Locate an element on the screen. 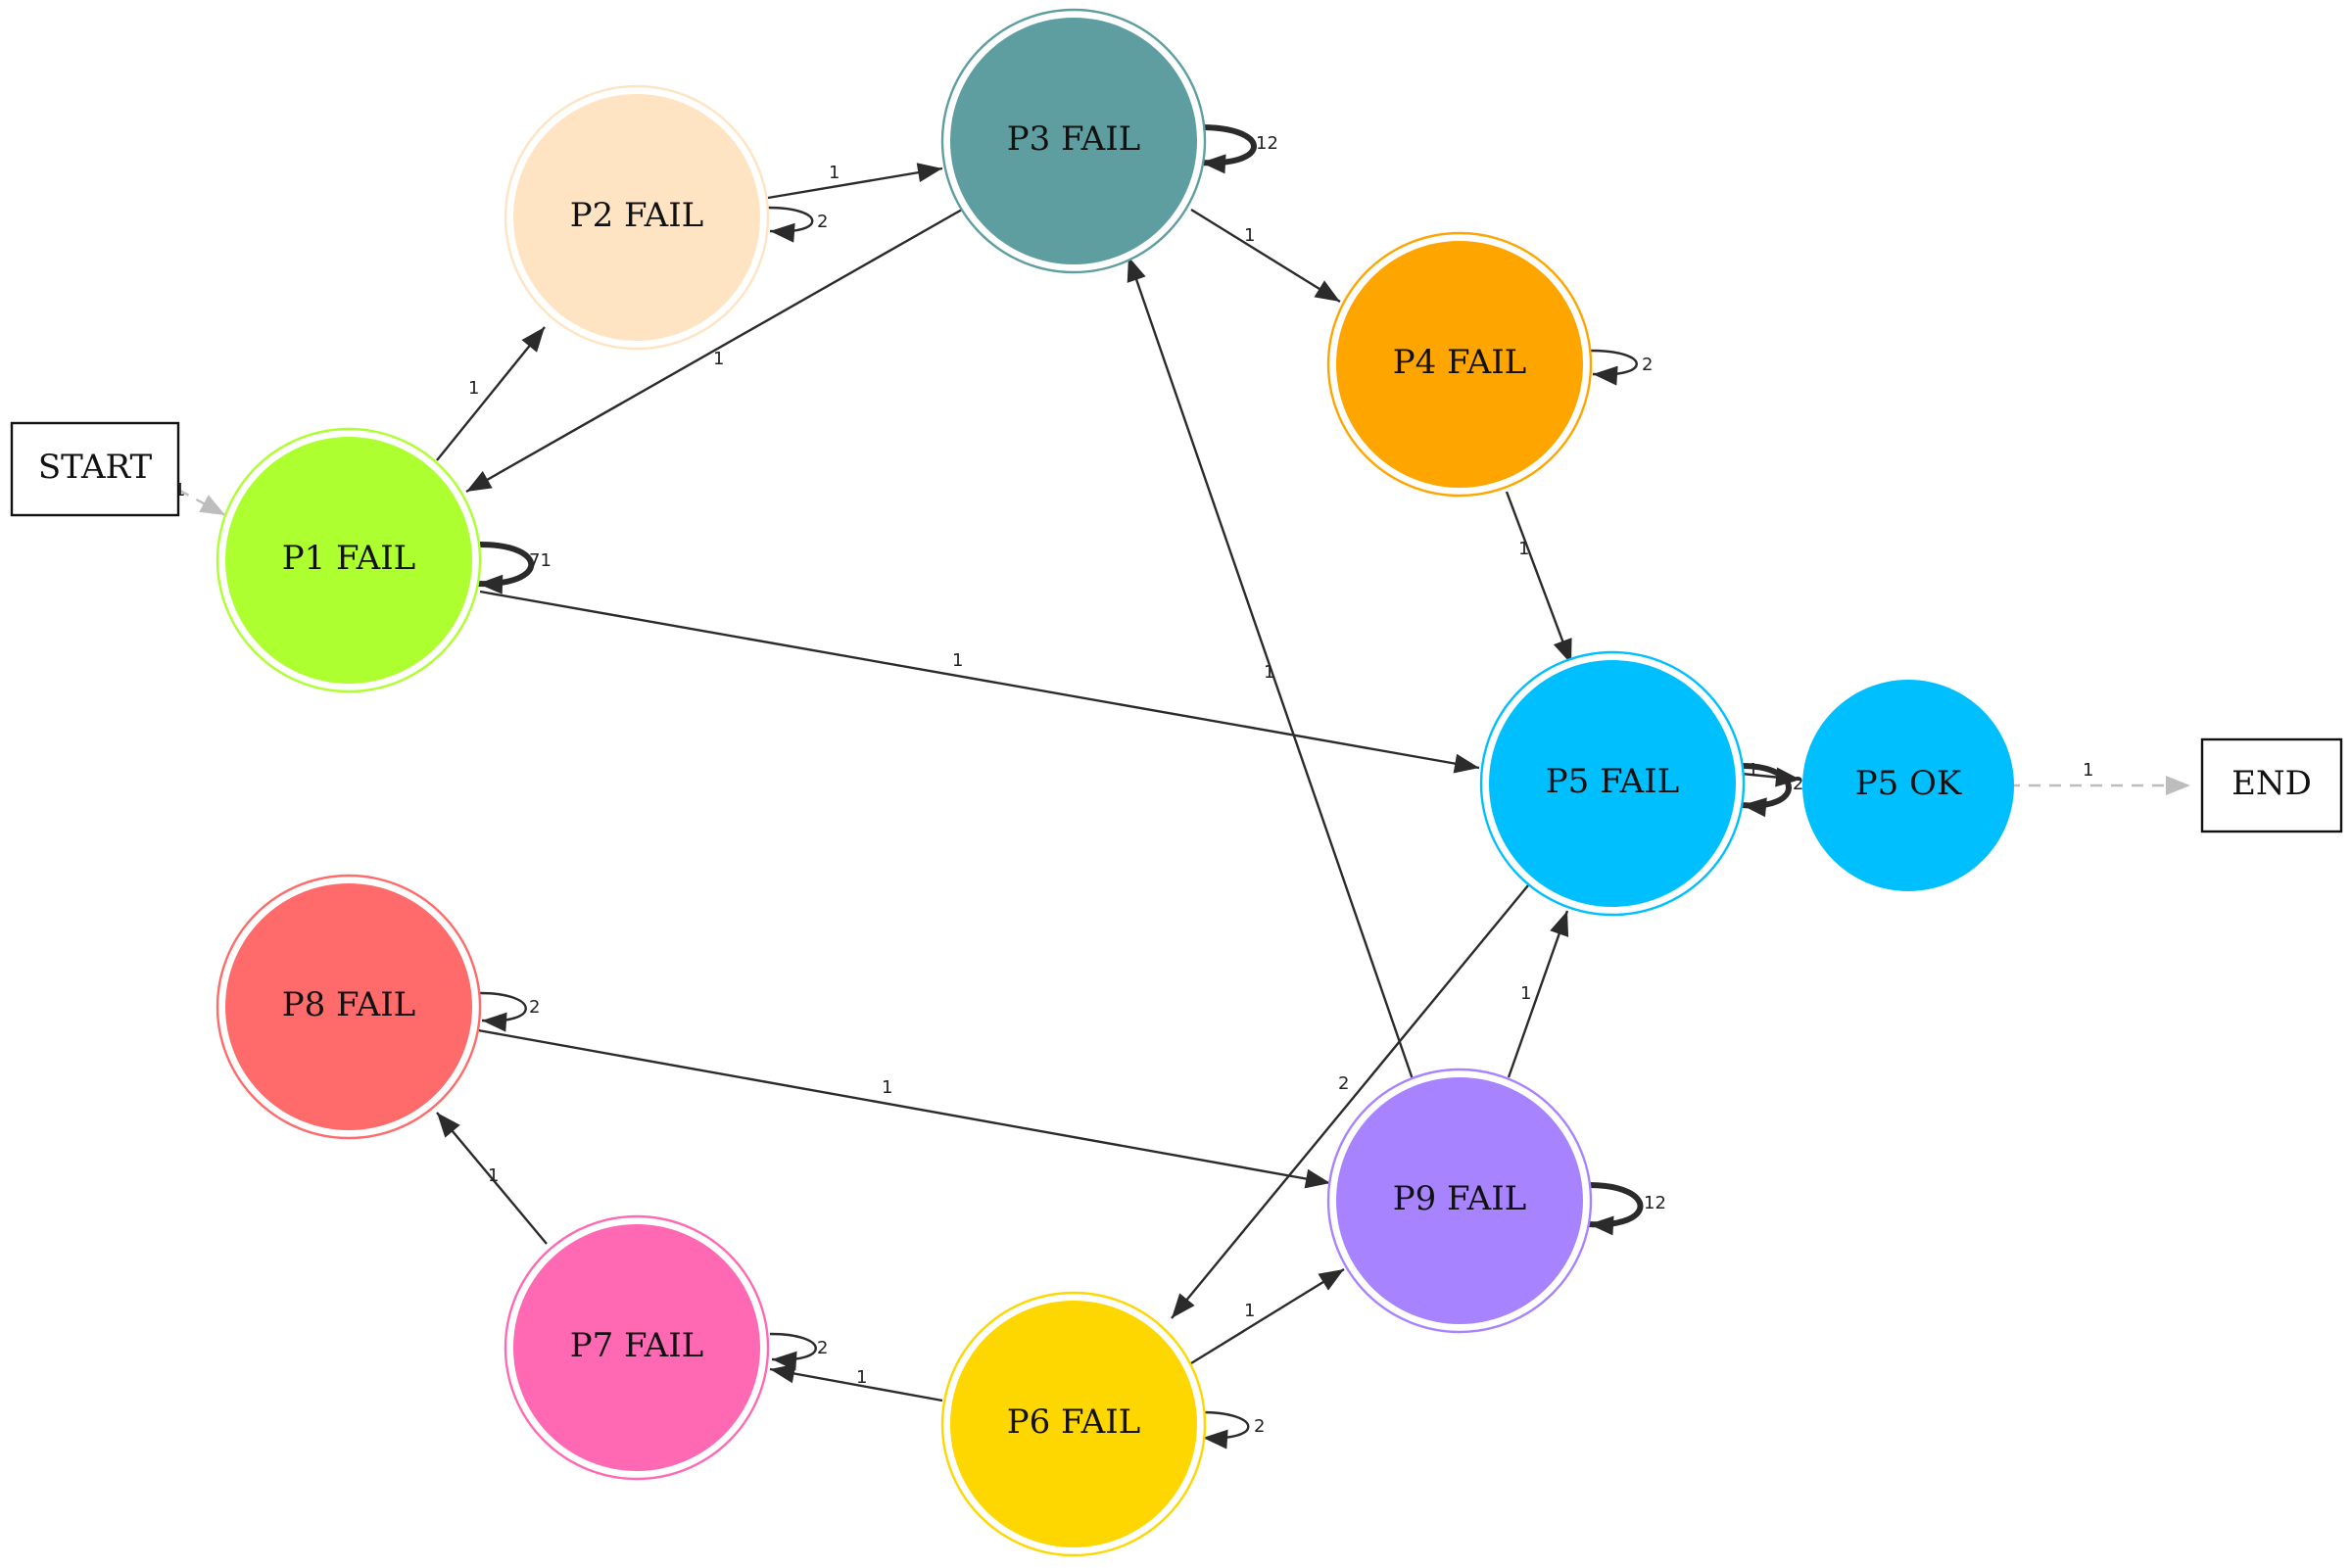  node-p8-fill is located at coordinates (349, 1006).